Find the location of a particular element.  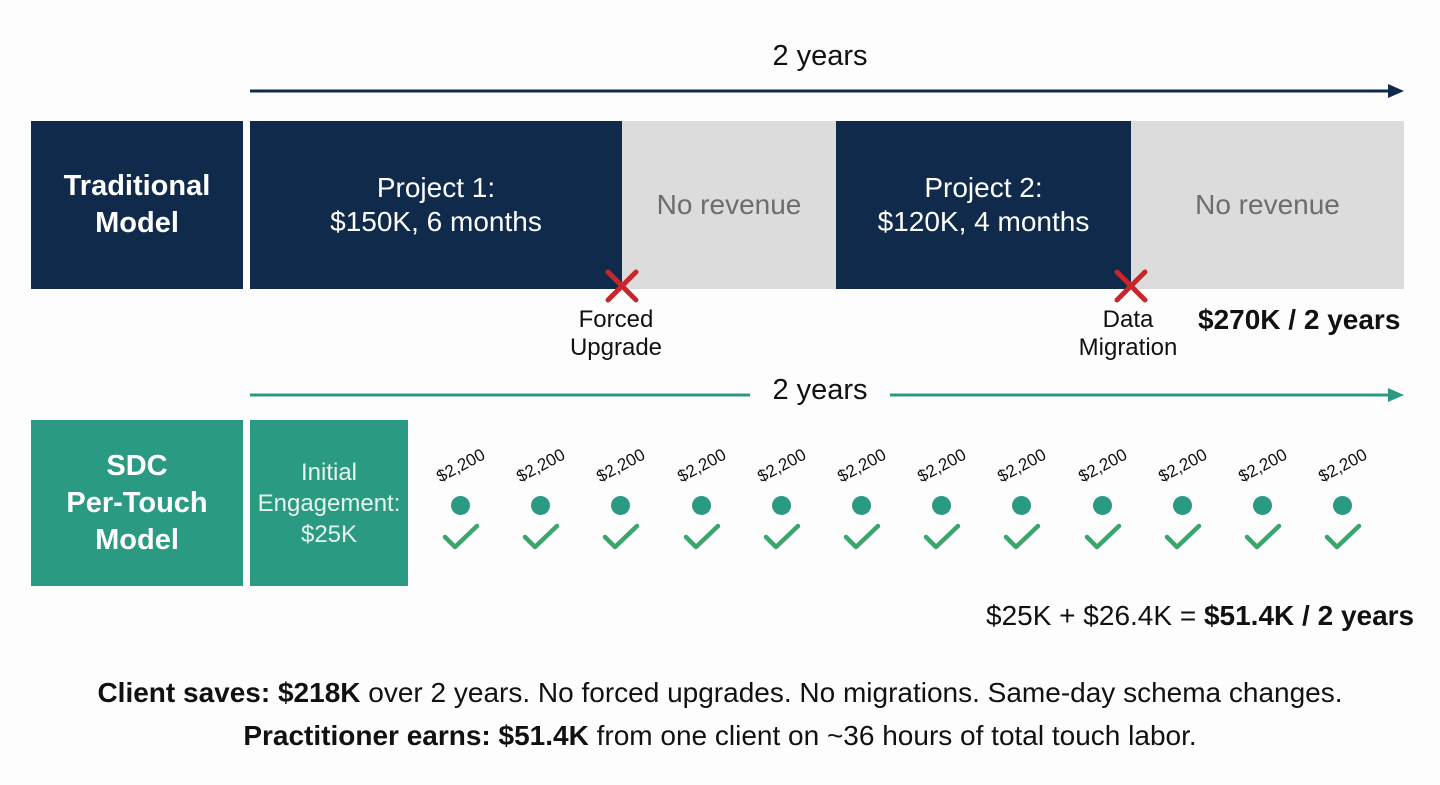

initial-engagement-line2: Engagement: is located at coordinates (329, 503).